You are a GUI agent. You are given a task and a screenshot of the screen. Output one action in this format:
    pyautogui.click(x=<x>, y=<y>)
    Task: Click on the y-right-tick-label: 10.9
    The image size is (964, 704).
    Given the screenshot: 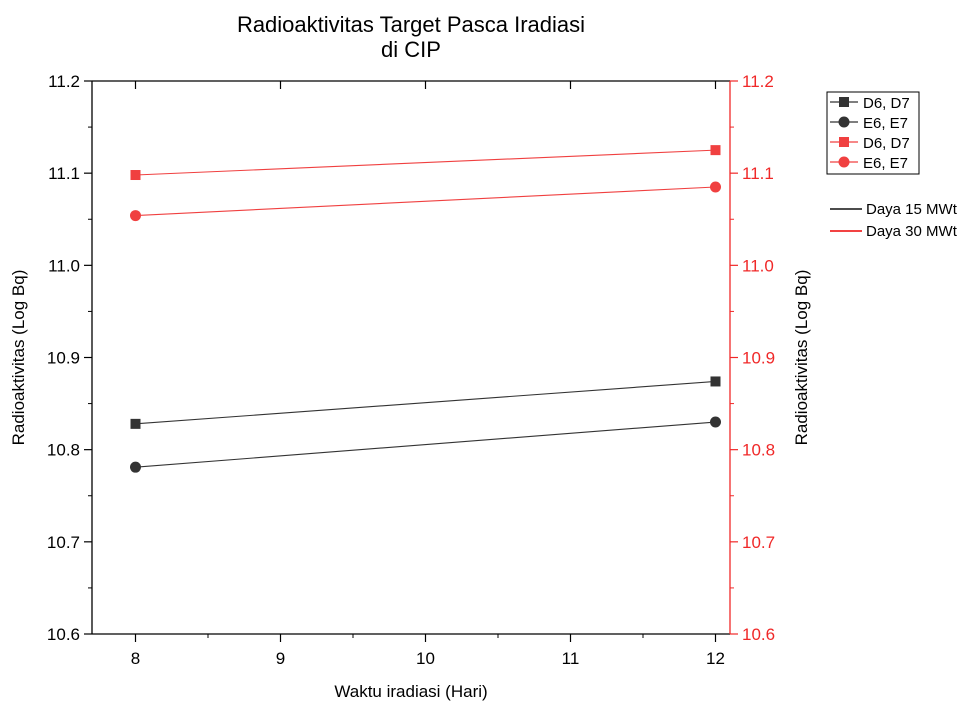 What is the action you would take?
    pyautogui.click(x=758, y=358)
    